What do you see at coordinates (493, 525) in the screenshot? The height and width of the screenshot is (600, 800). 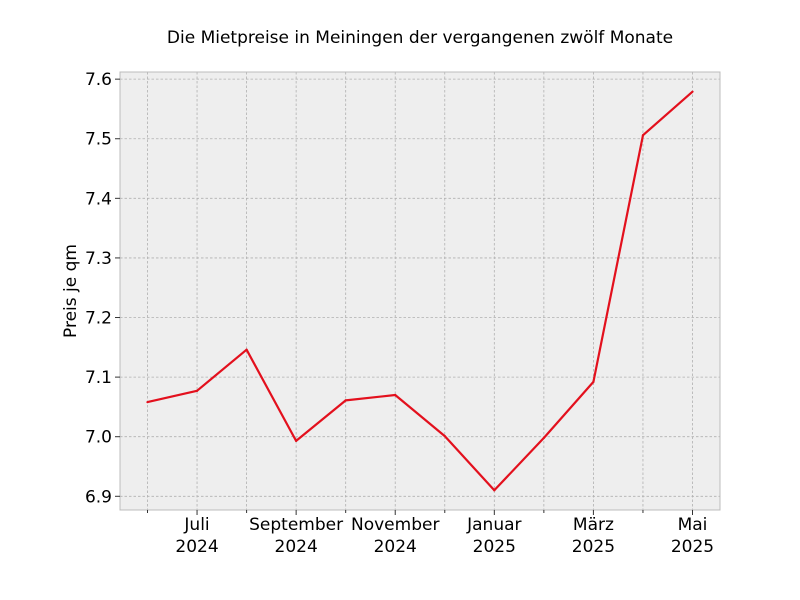 I see `x-tick-label-line: Januar` at bounding box center [493, 525].